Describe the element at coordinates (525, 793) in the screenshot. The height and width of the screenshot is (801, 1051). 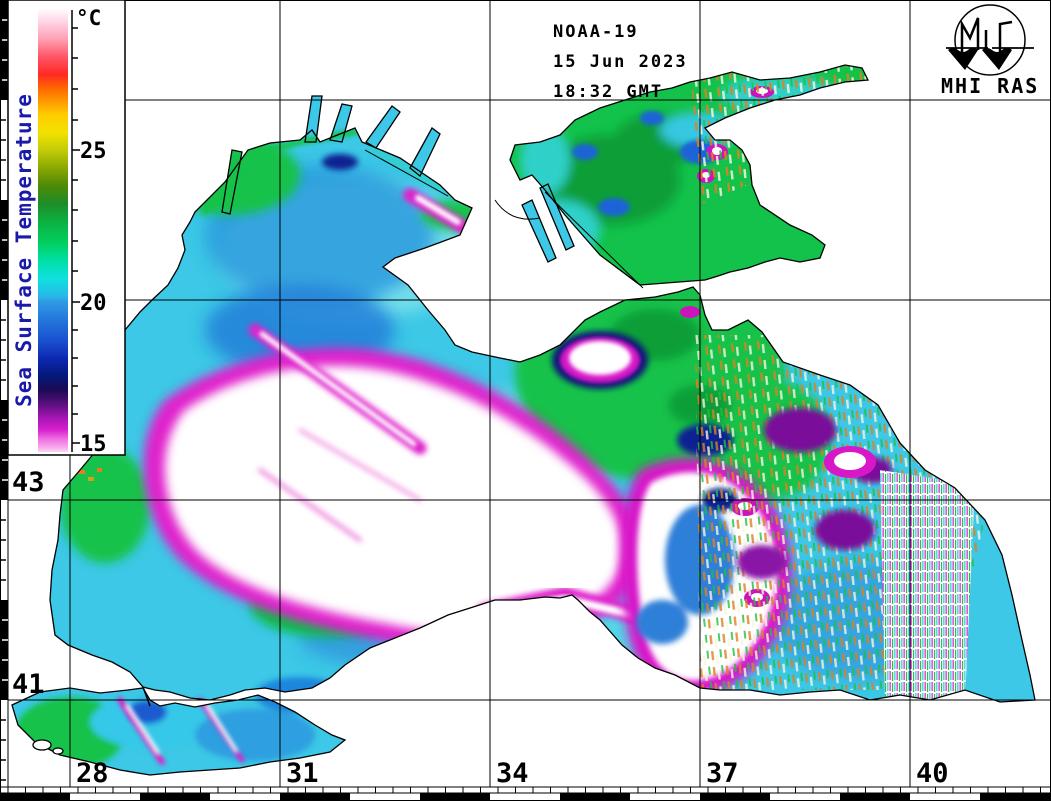
I see `longitude-ruler` at that location.